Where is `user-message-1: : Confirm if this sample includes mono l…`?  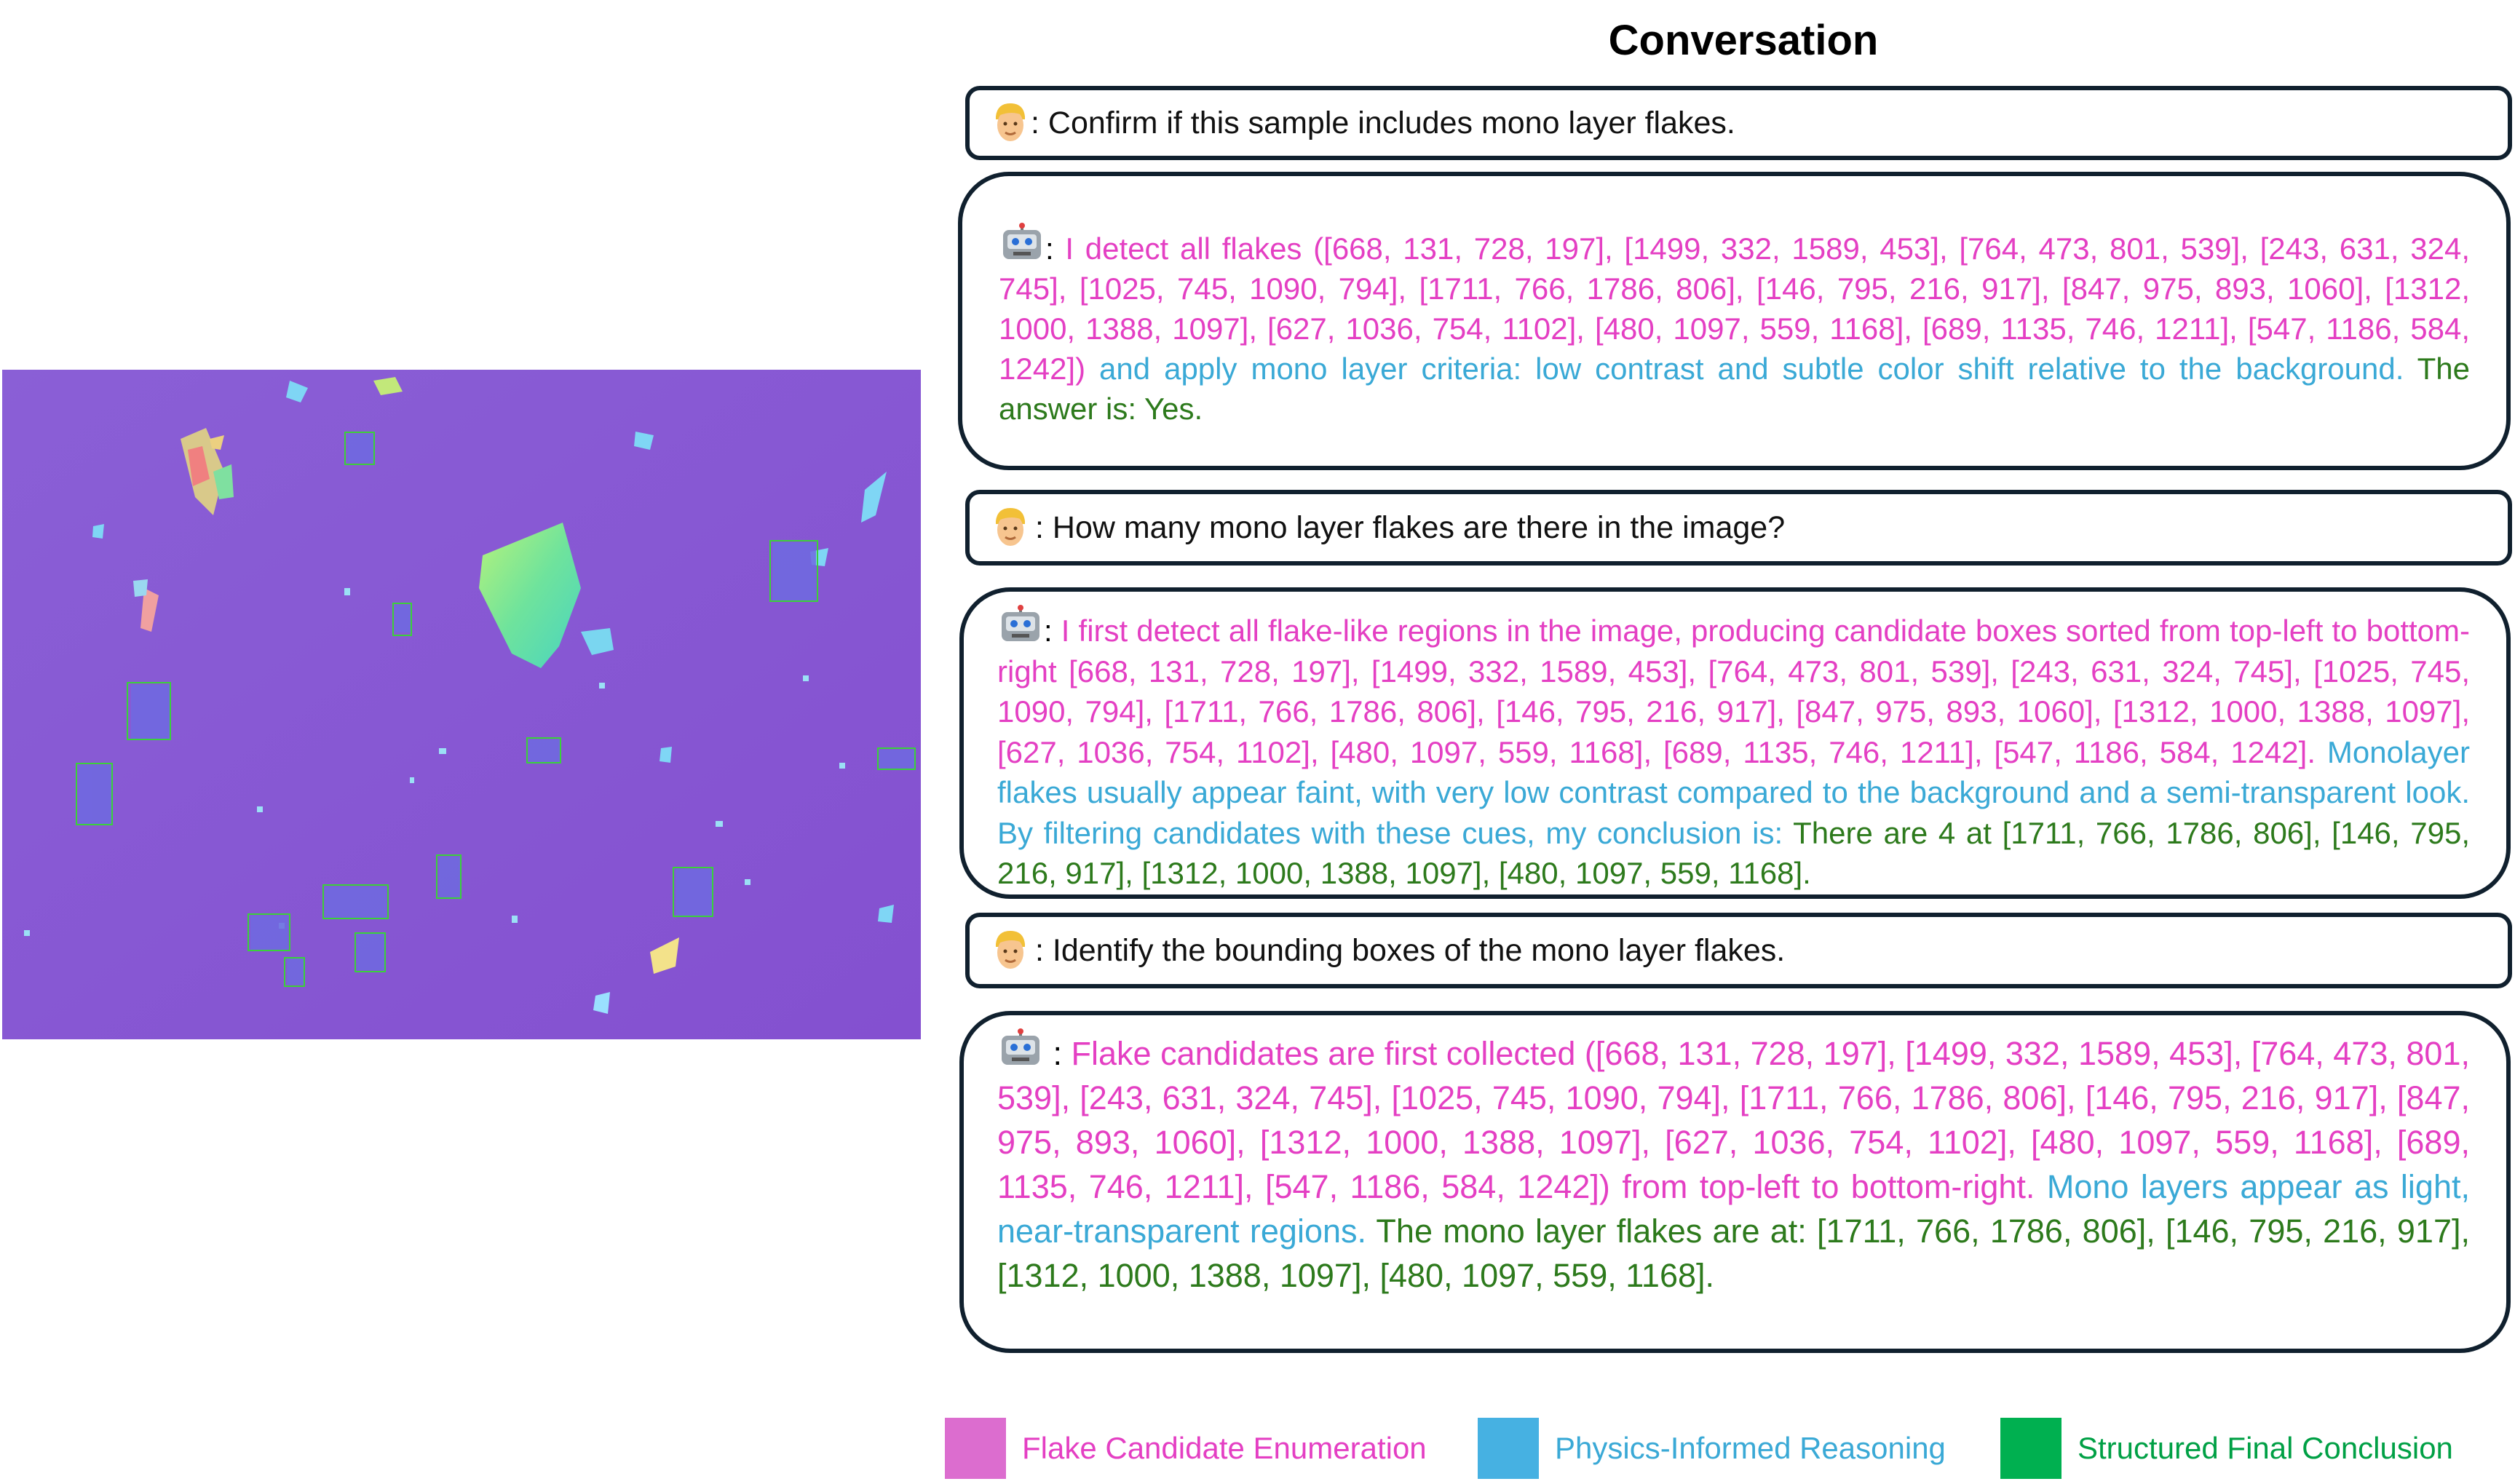 user-message-1: : Confirm if this sample includes mono l… is located at coordinates (1739, 123).